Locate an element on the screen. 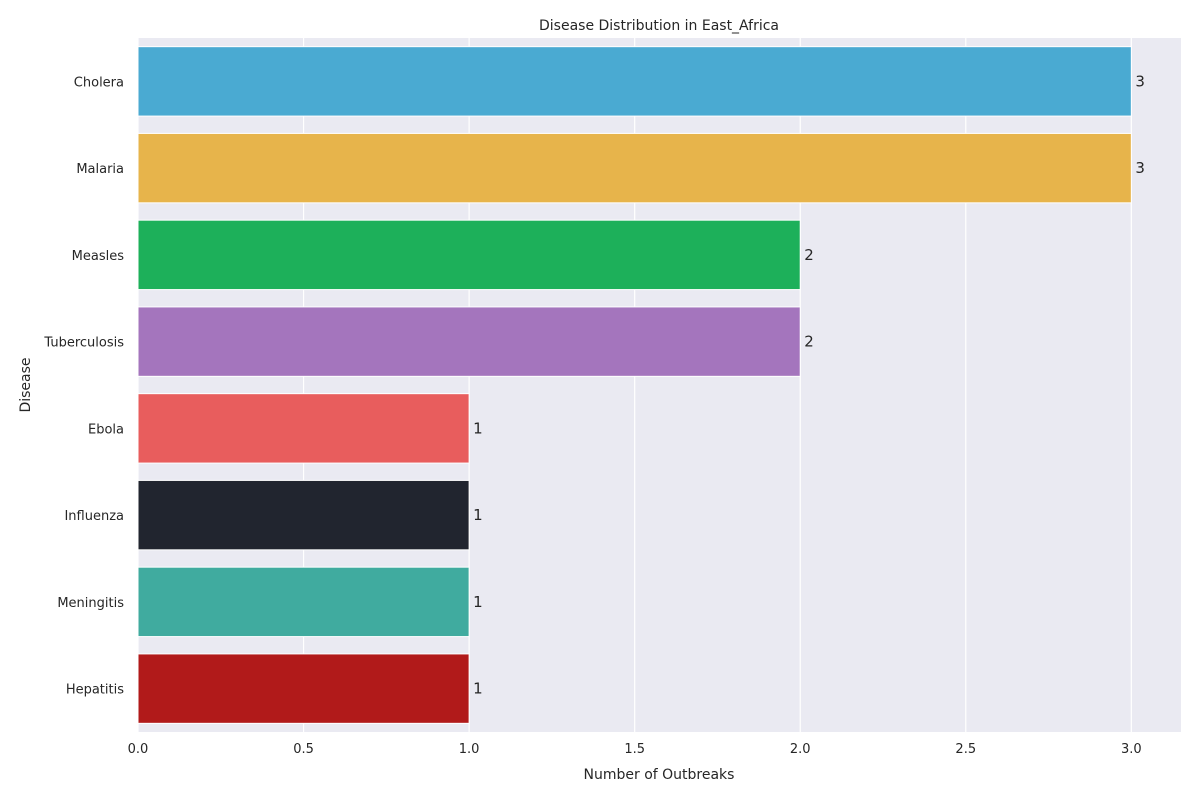  bar-malaria is located at coordinates (634, 168).